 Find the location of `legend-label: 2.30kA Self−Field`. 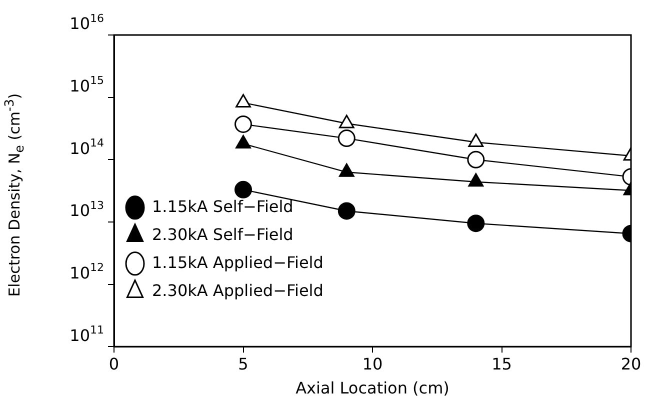

legend-label: 2.30kA Self−Field is located at coordinates (223, 234).